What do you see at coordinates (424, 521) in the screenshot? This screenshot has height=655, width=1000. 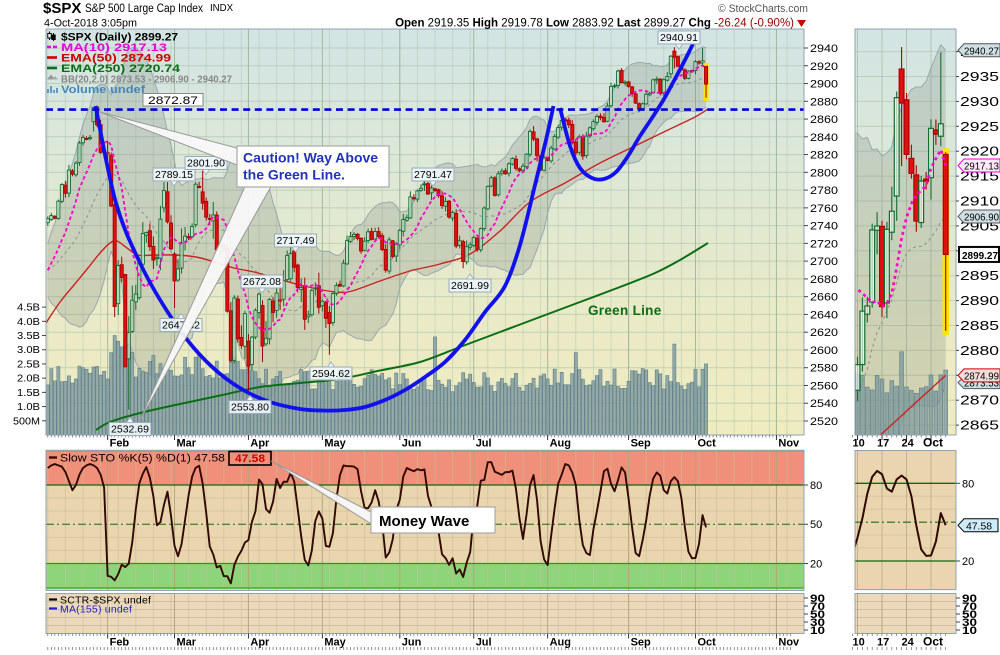 I see `svg-text: Money Wave` at bounding box center [424, 521].